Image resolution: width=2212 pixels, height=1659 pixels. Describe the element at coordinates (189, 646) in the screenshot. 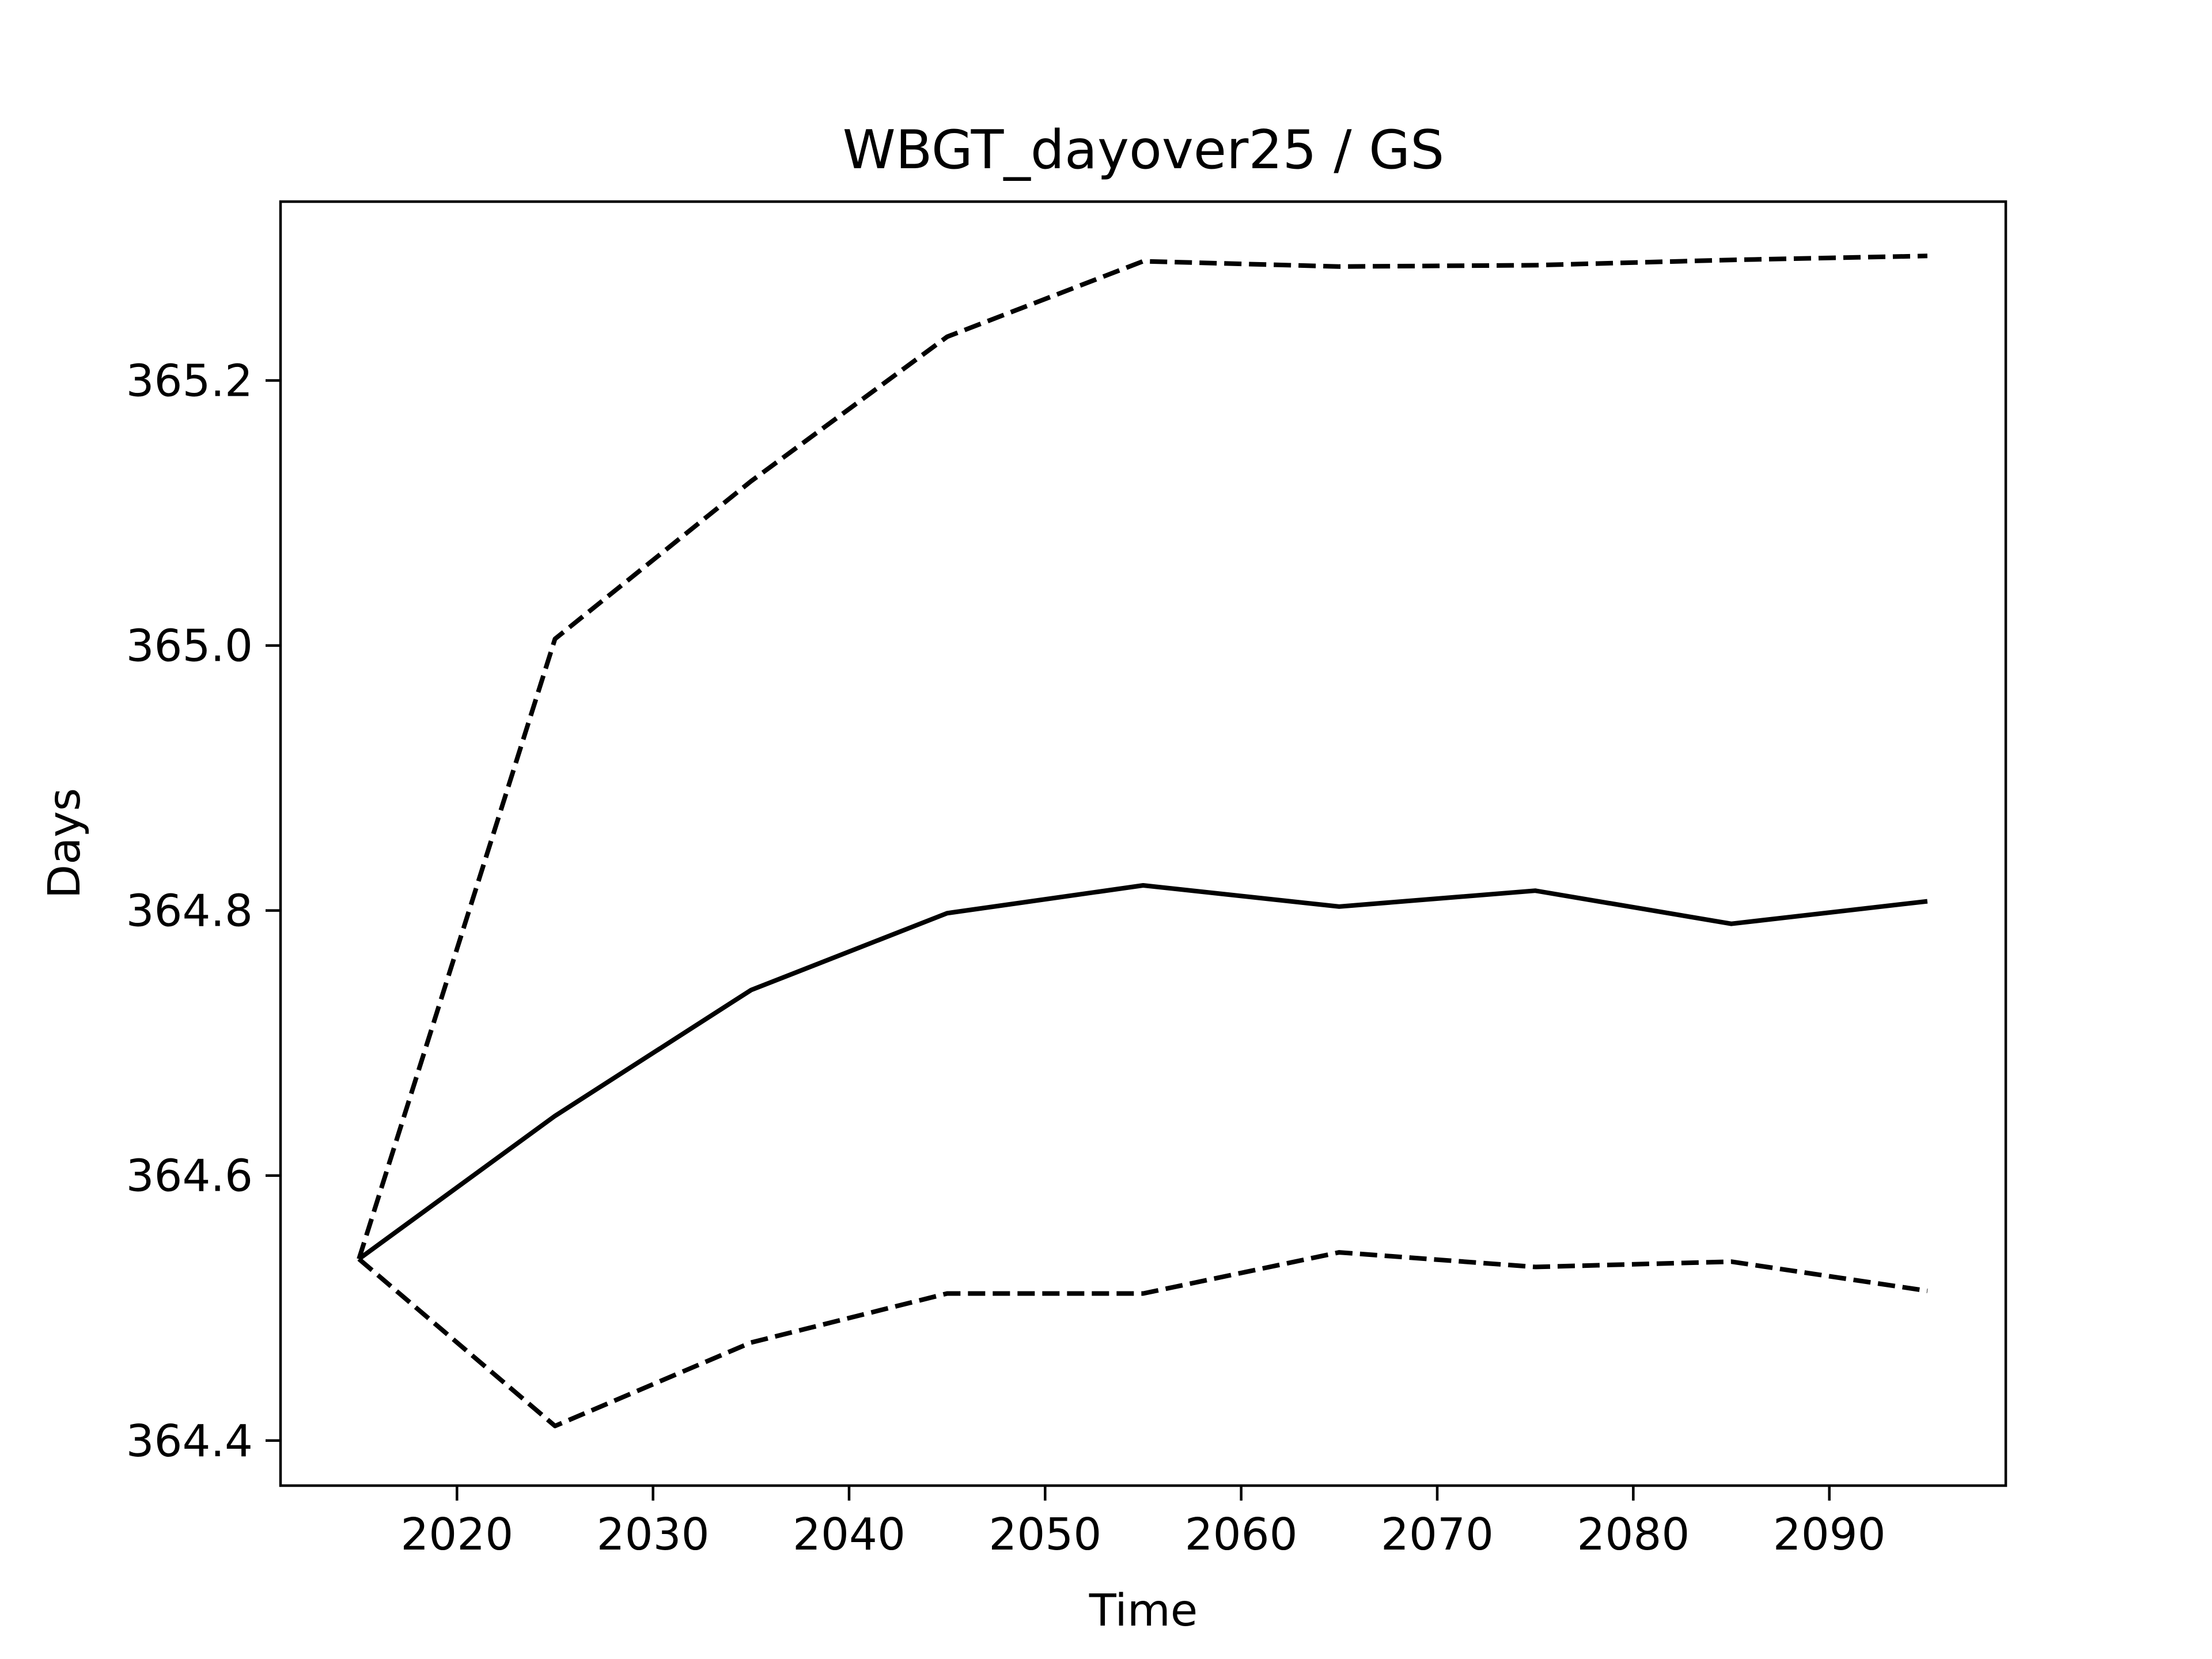

I see `y-tick-label: 365.0` at that location.